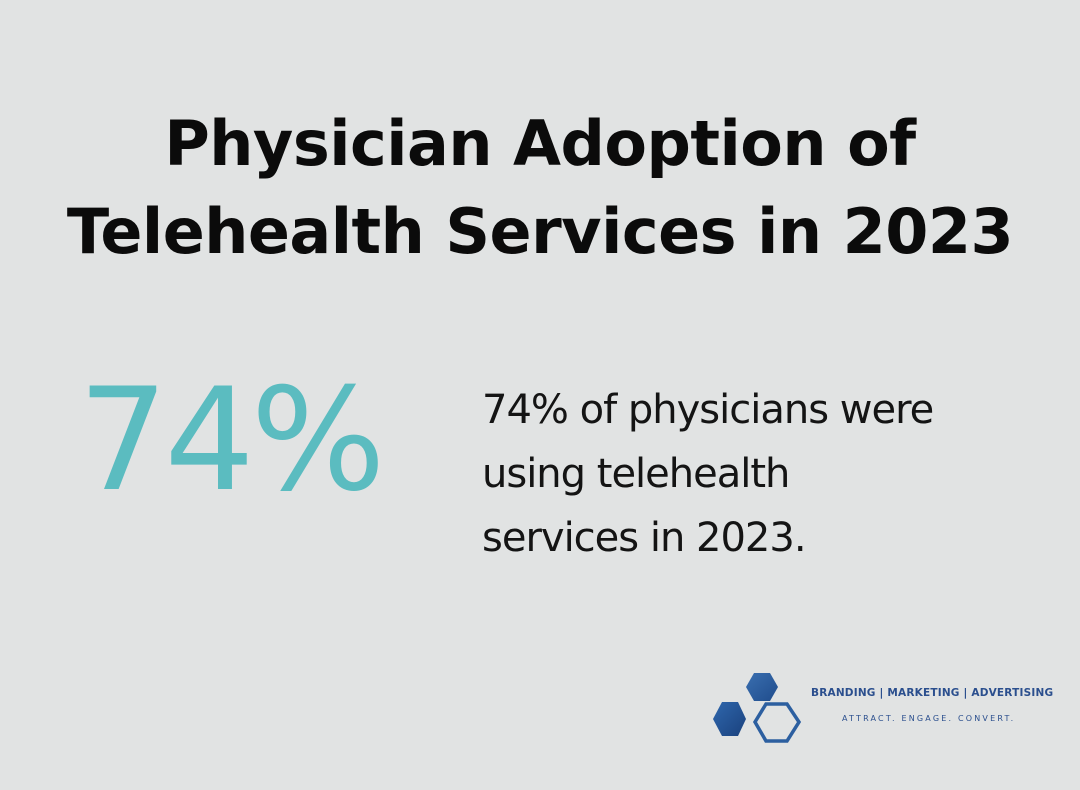  I want to click on title-line-1: Physician Adoption of, so click(540, 143).